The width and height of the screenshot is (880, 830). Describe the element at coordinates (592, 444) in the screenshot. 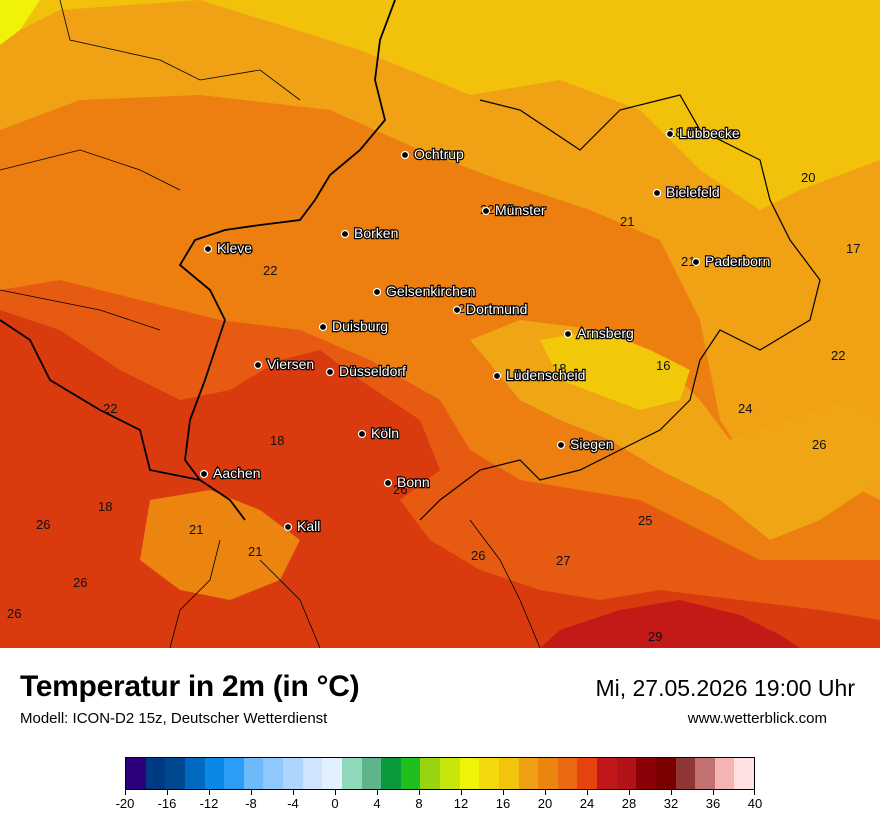

I see `city-label: Siegen` at that location.